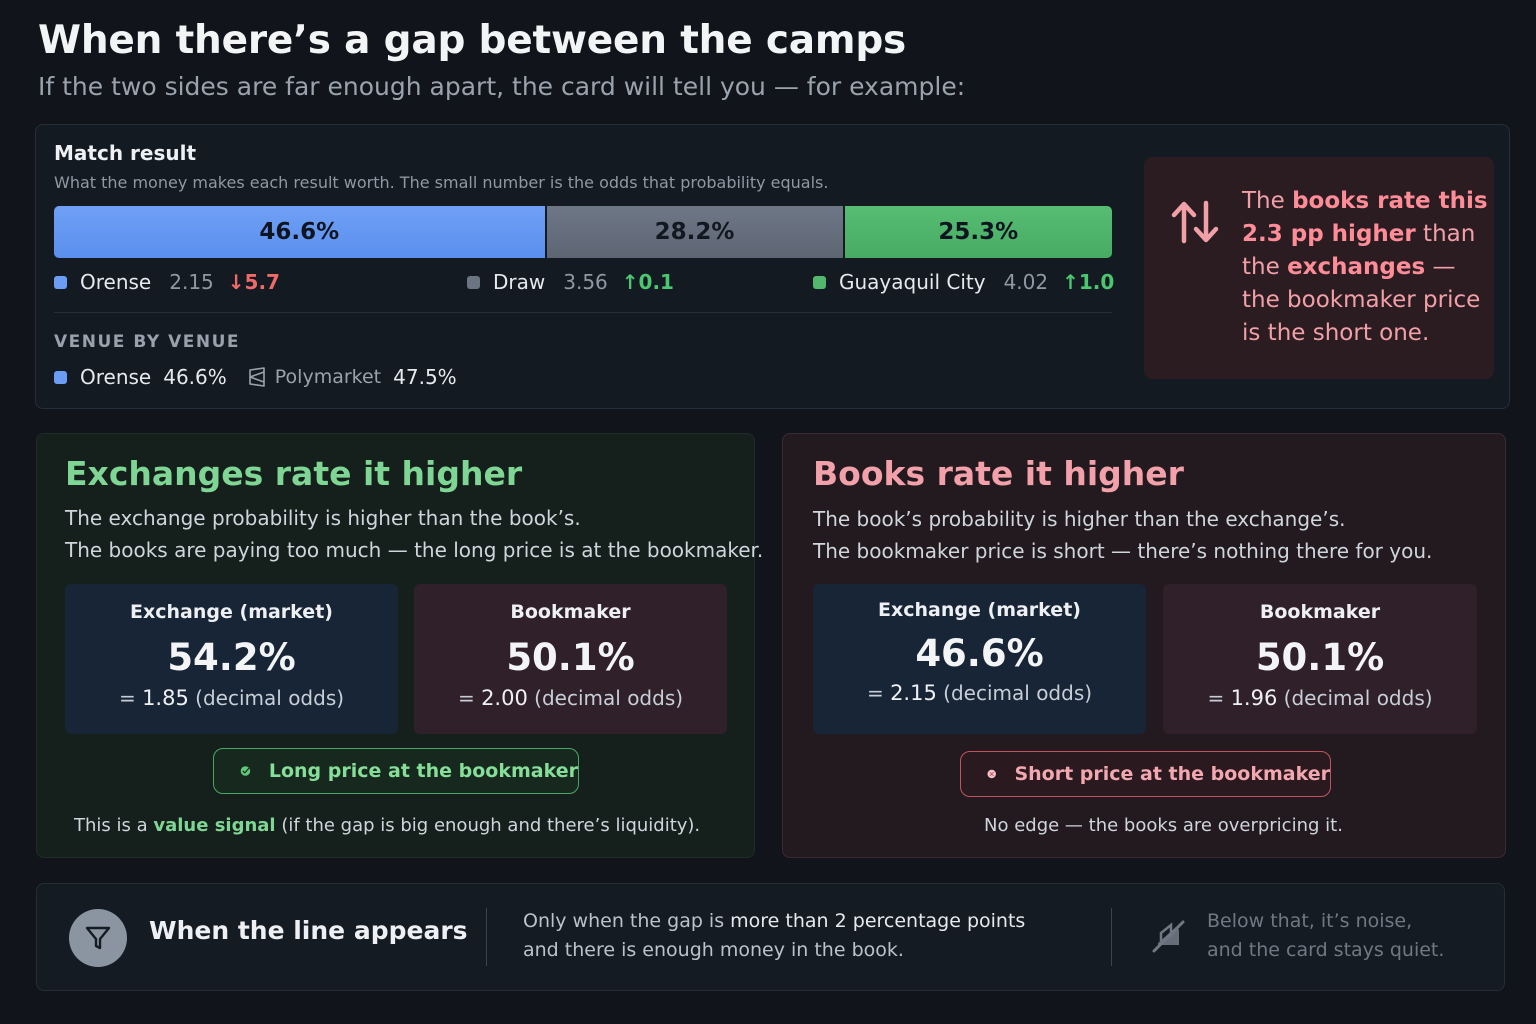  Describe the element at coordinates (328, 377) in the screenshot. I see `venue-name: Polymarket` at that location.